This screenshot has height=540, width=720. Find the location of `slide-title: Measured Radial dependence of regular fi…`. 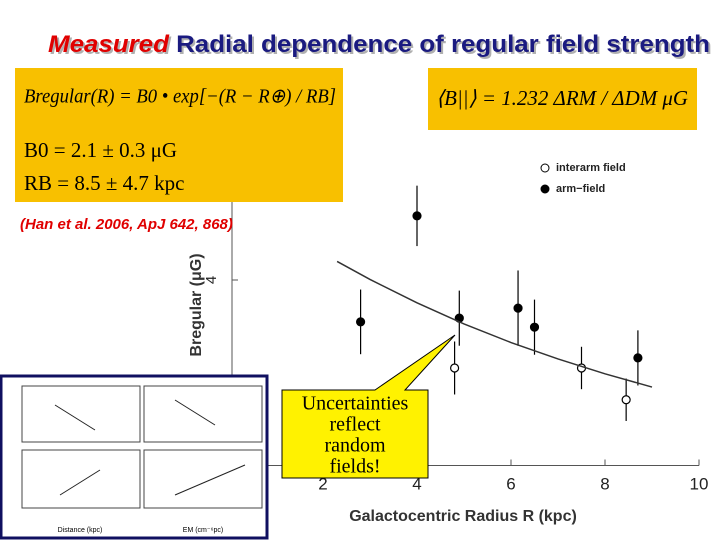

slide-title: Measured Radial dependence of regular fi… is located at coordinates (379, 44).